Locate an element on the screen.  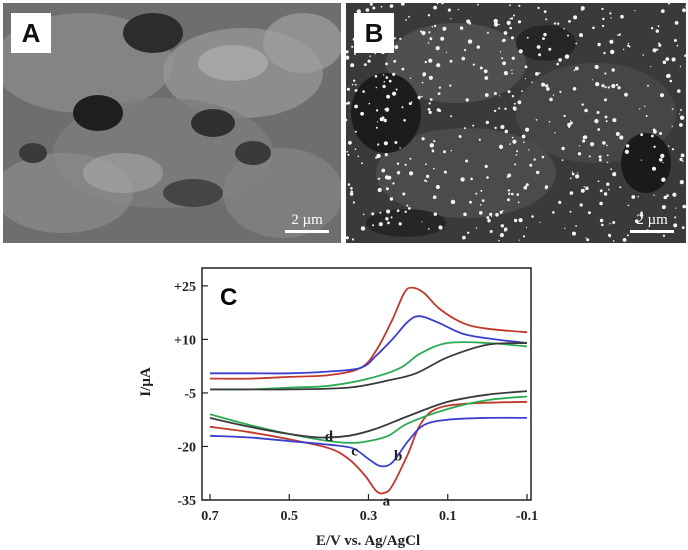
y-tick-label: +25 is located at coordinates (185, 287).